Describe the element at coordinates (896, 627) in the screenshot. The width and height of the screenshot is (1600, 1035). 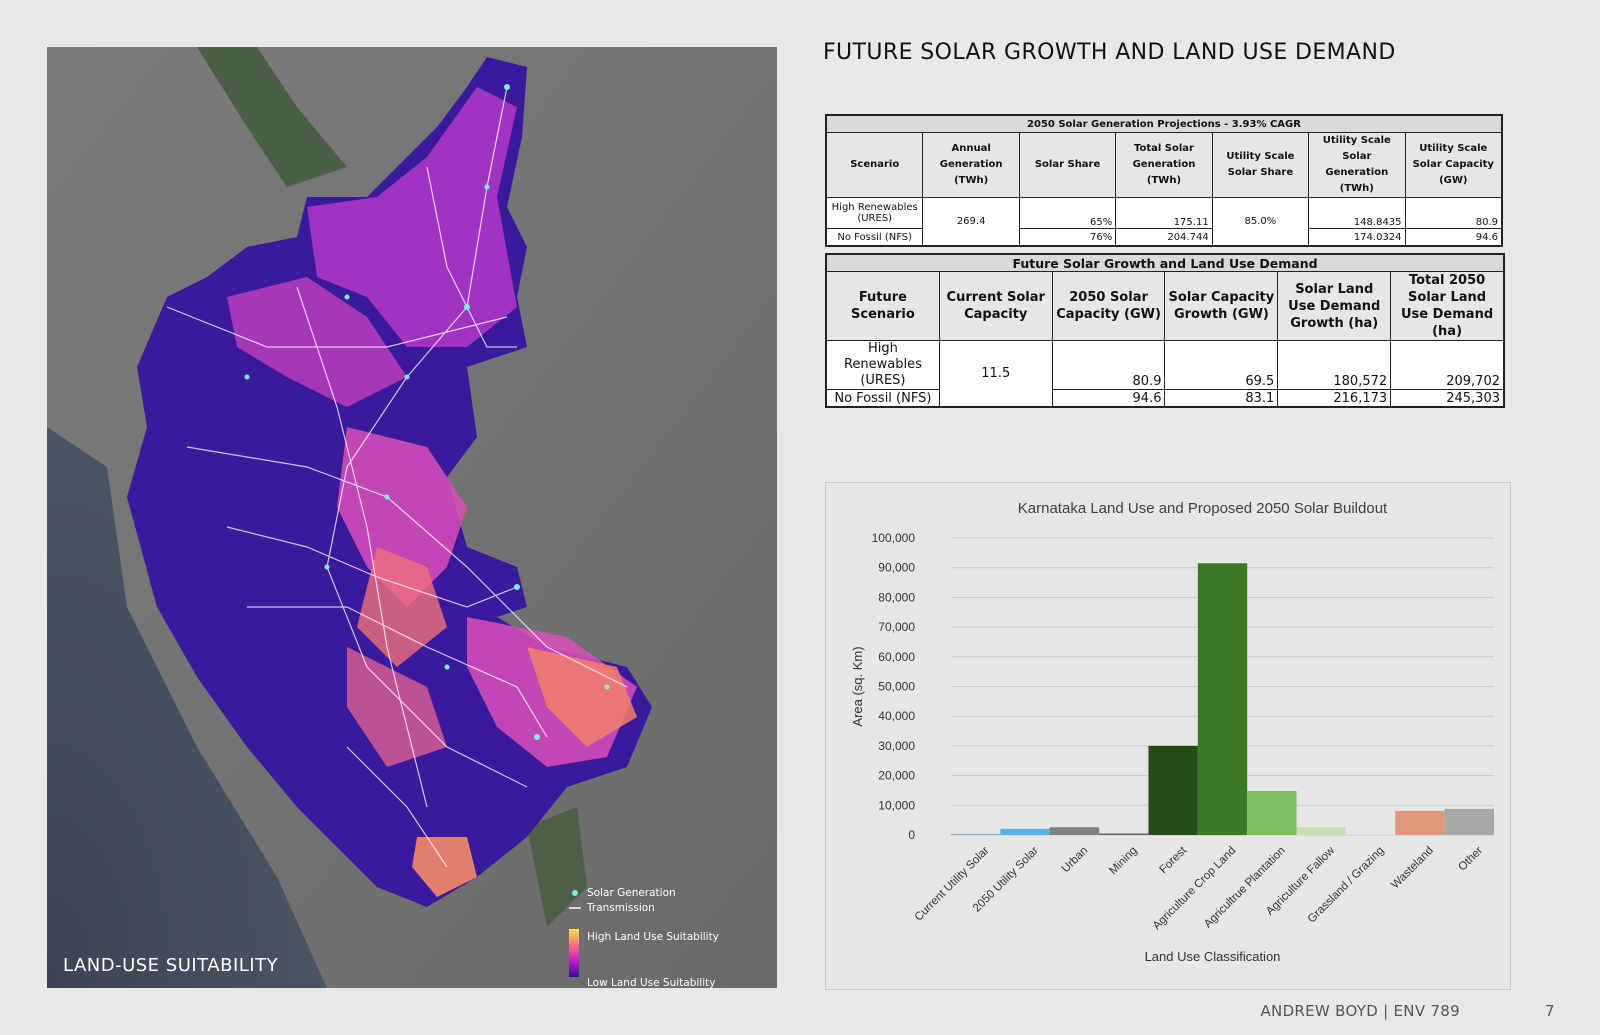
I see `y-tick-label: 70,000` at that location.